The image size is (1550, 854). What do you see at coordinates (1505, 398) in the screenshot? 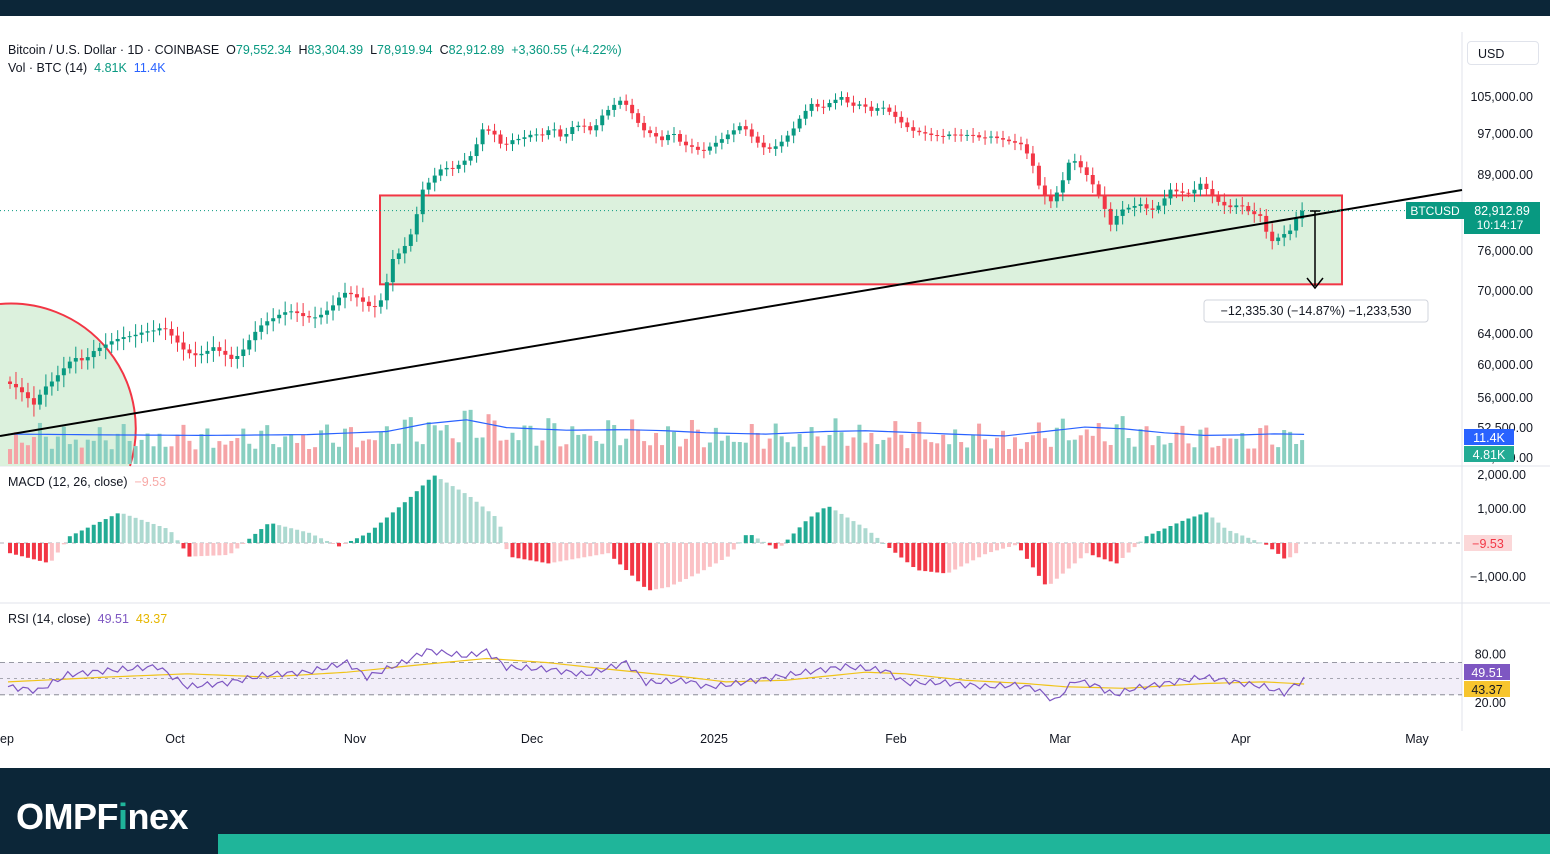
I see `price-axis-tick: 56,000.00` at bounding box center [1505, 398].